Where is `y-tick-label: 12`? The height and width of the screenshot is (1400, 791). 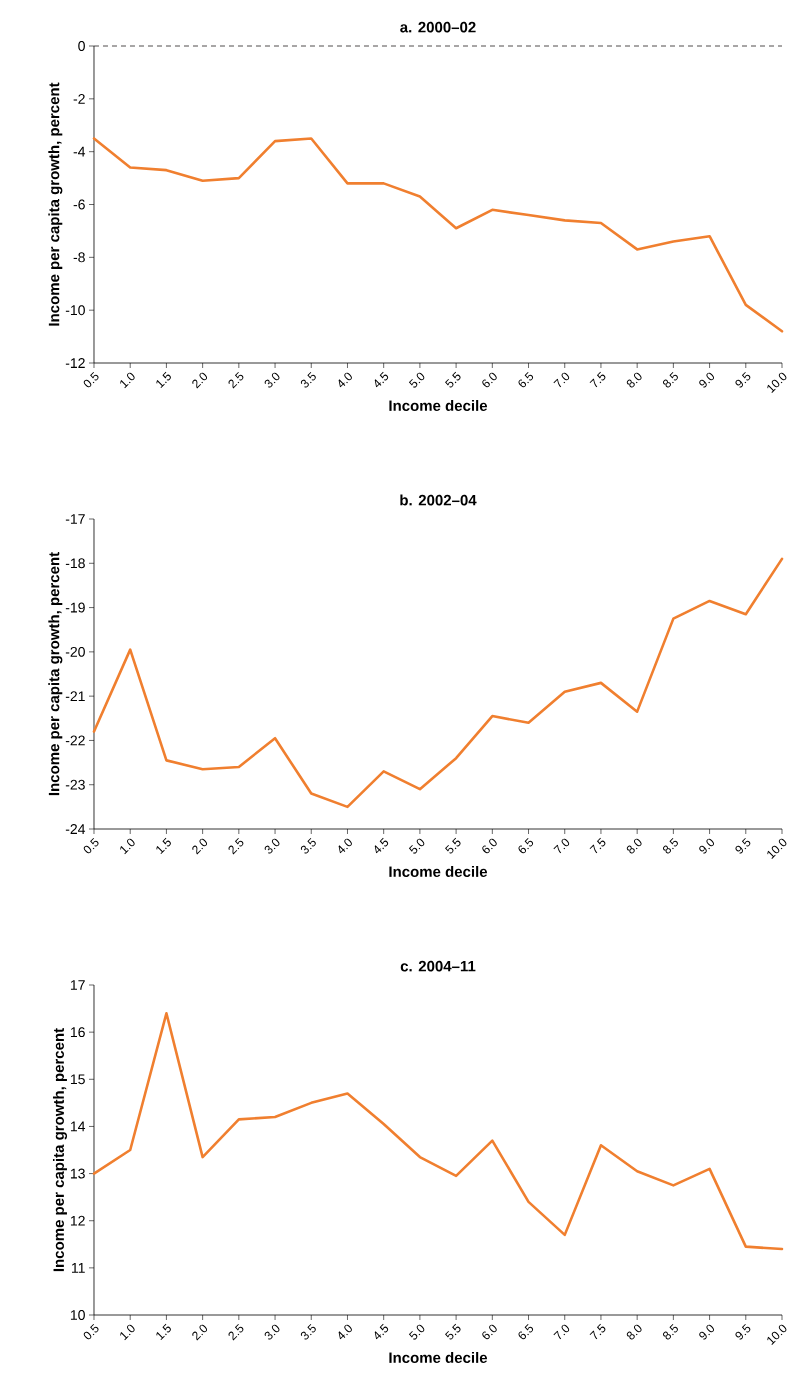 y-tick-label: 12 is located at coordinates (78, 1220).